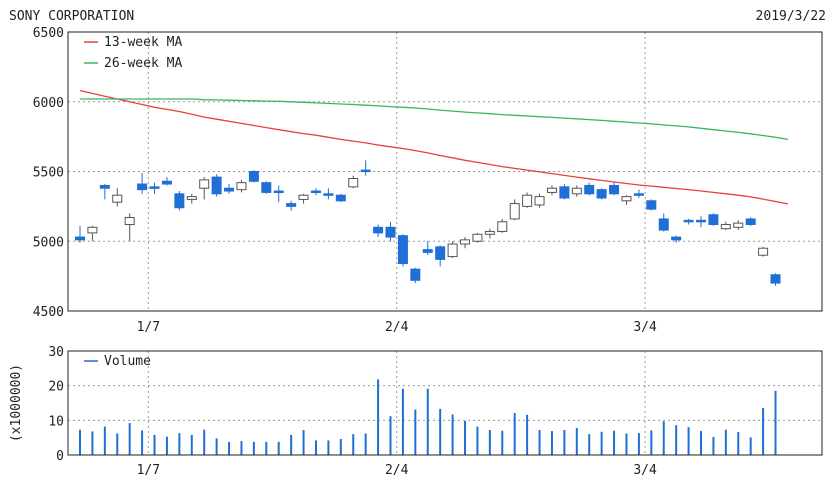 The height and width of the screenshot is (482, 833). I want to click on volume-tick-label: 30, so click(56, 352).